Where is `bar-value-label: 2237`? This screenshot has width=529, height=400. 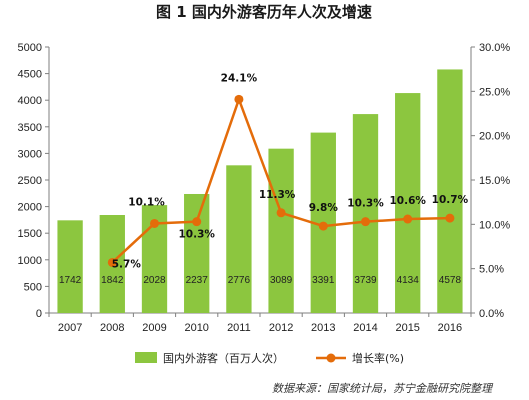
bar-value-label: 2237 is located at coordinates (197, 280).